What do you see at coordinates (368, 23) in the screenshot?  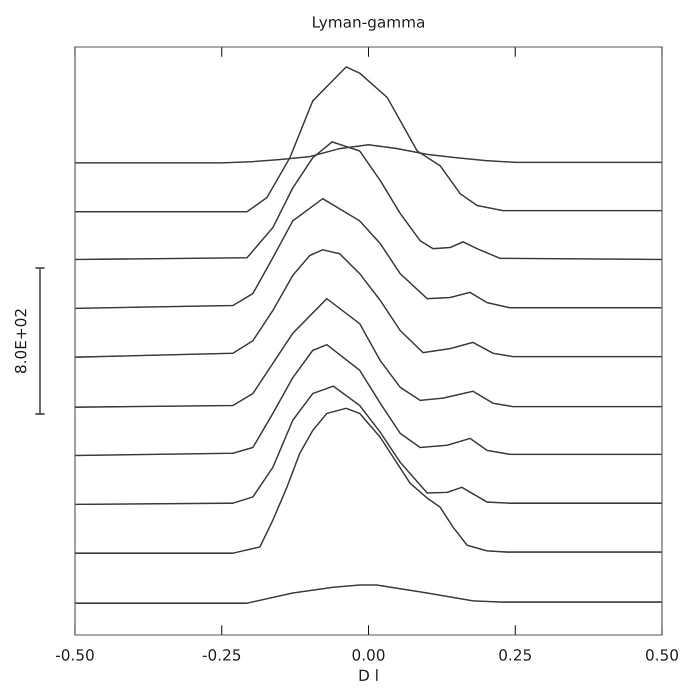 I see `chart-title: Lyman-gamma` at bounding box center [368, 23].